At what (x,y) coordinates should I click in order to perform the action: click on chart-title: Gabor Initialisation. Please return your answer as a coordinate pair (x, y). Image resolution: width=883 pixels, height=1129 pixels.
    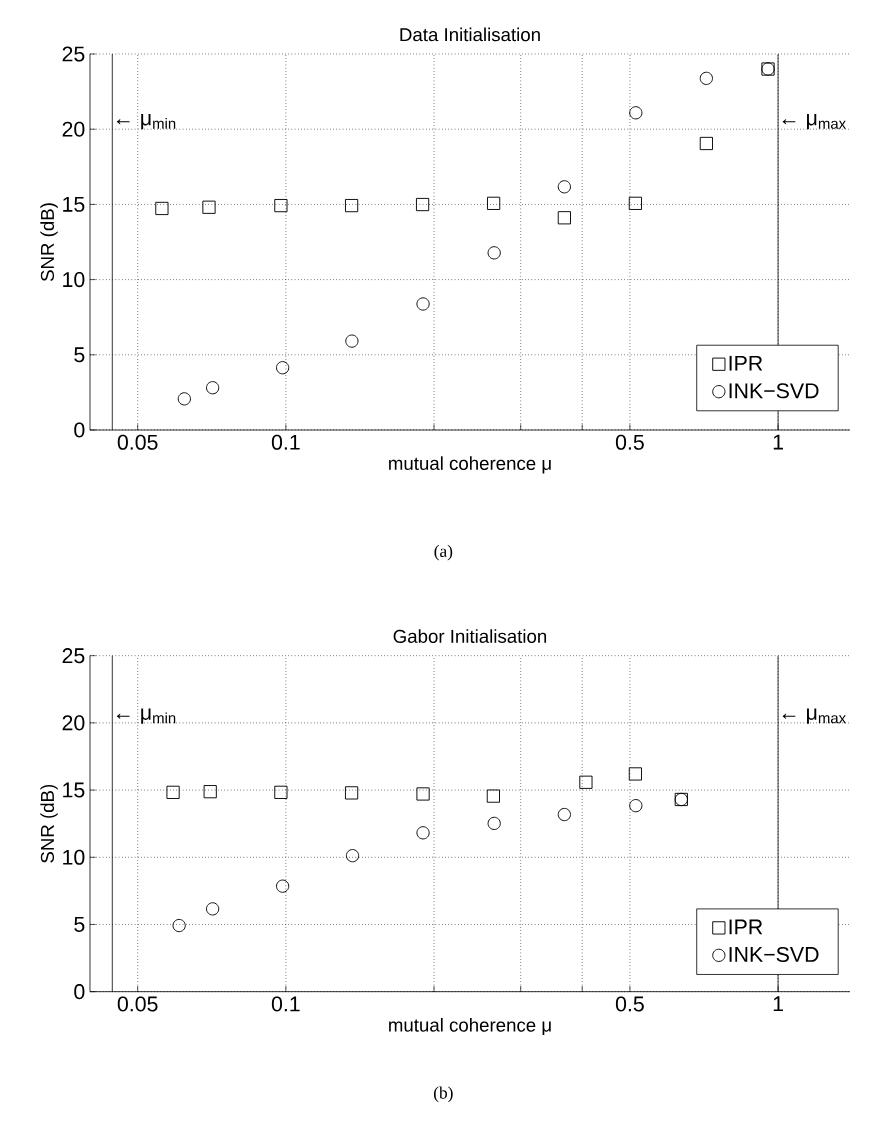
    Looking at the image, I should click on (470, 636).